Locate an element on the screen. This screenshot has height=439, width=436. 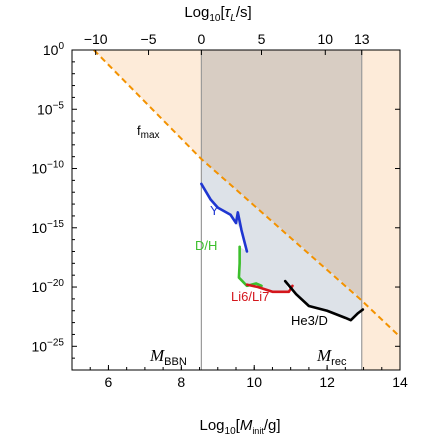
y-tick-label-0: 10⁰ is located at coordinates (54, 49).